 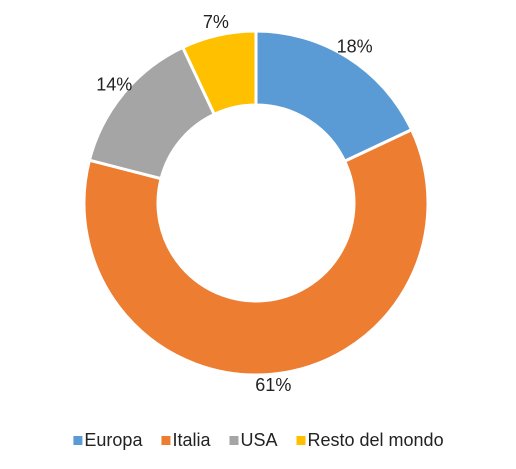 What do you see at coordinates (191, 440) in the screenshot?
I see `legend-label: Italia` at bounding box center [191, 440].